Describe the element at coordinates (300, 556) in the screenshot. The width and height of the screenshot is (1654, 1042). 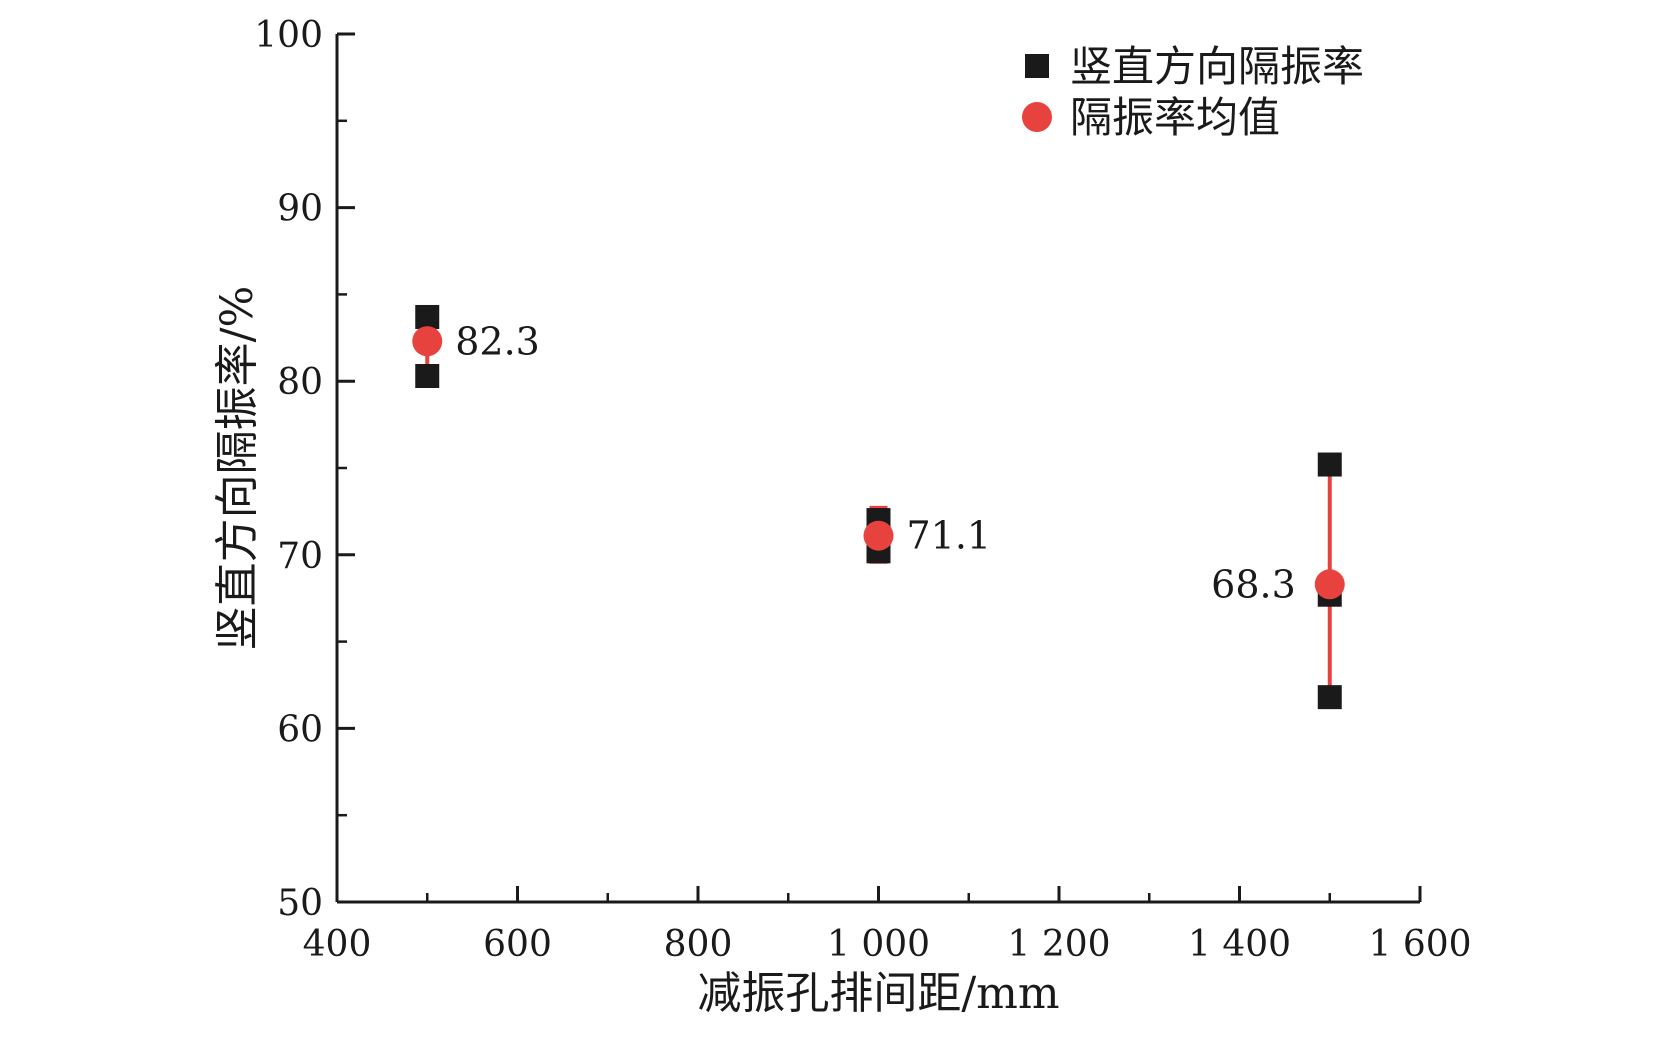
I see `y-tick-label: 70` at that location.